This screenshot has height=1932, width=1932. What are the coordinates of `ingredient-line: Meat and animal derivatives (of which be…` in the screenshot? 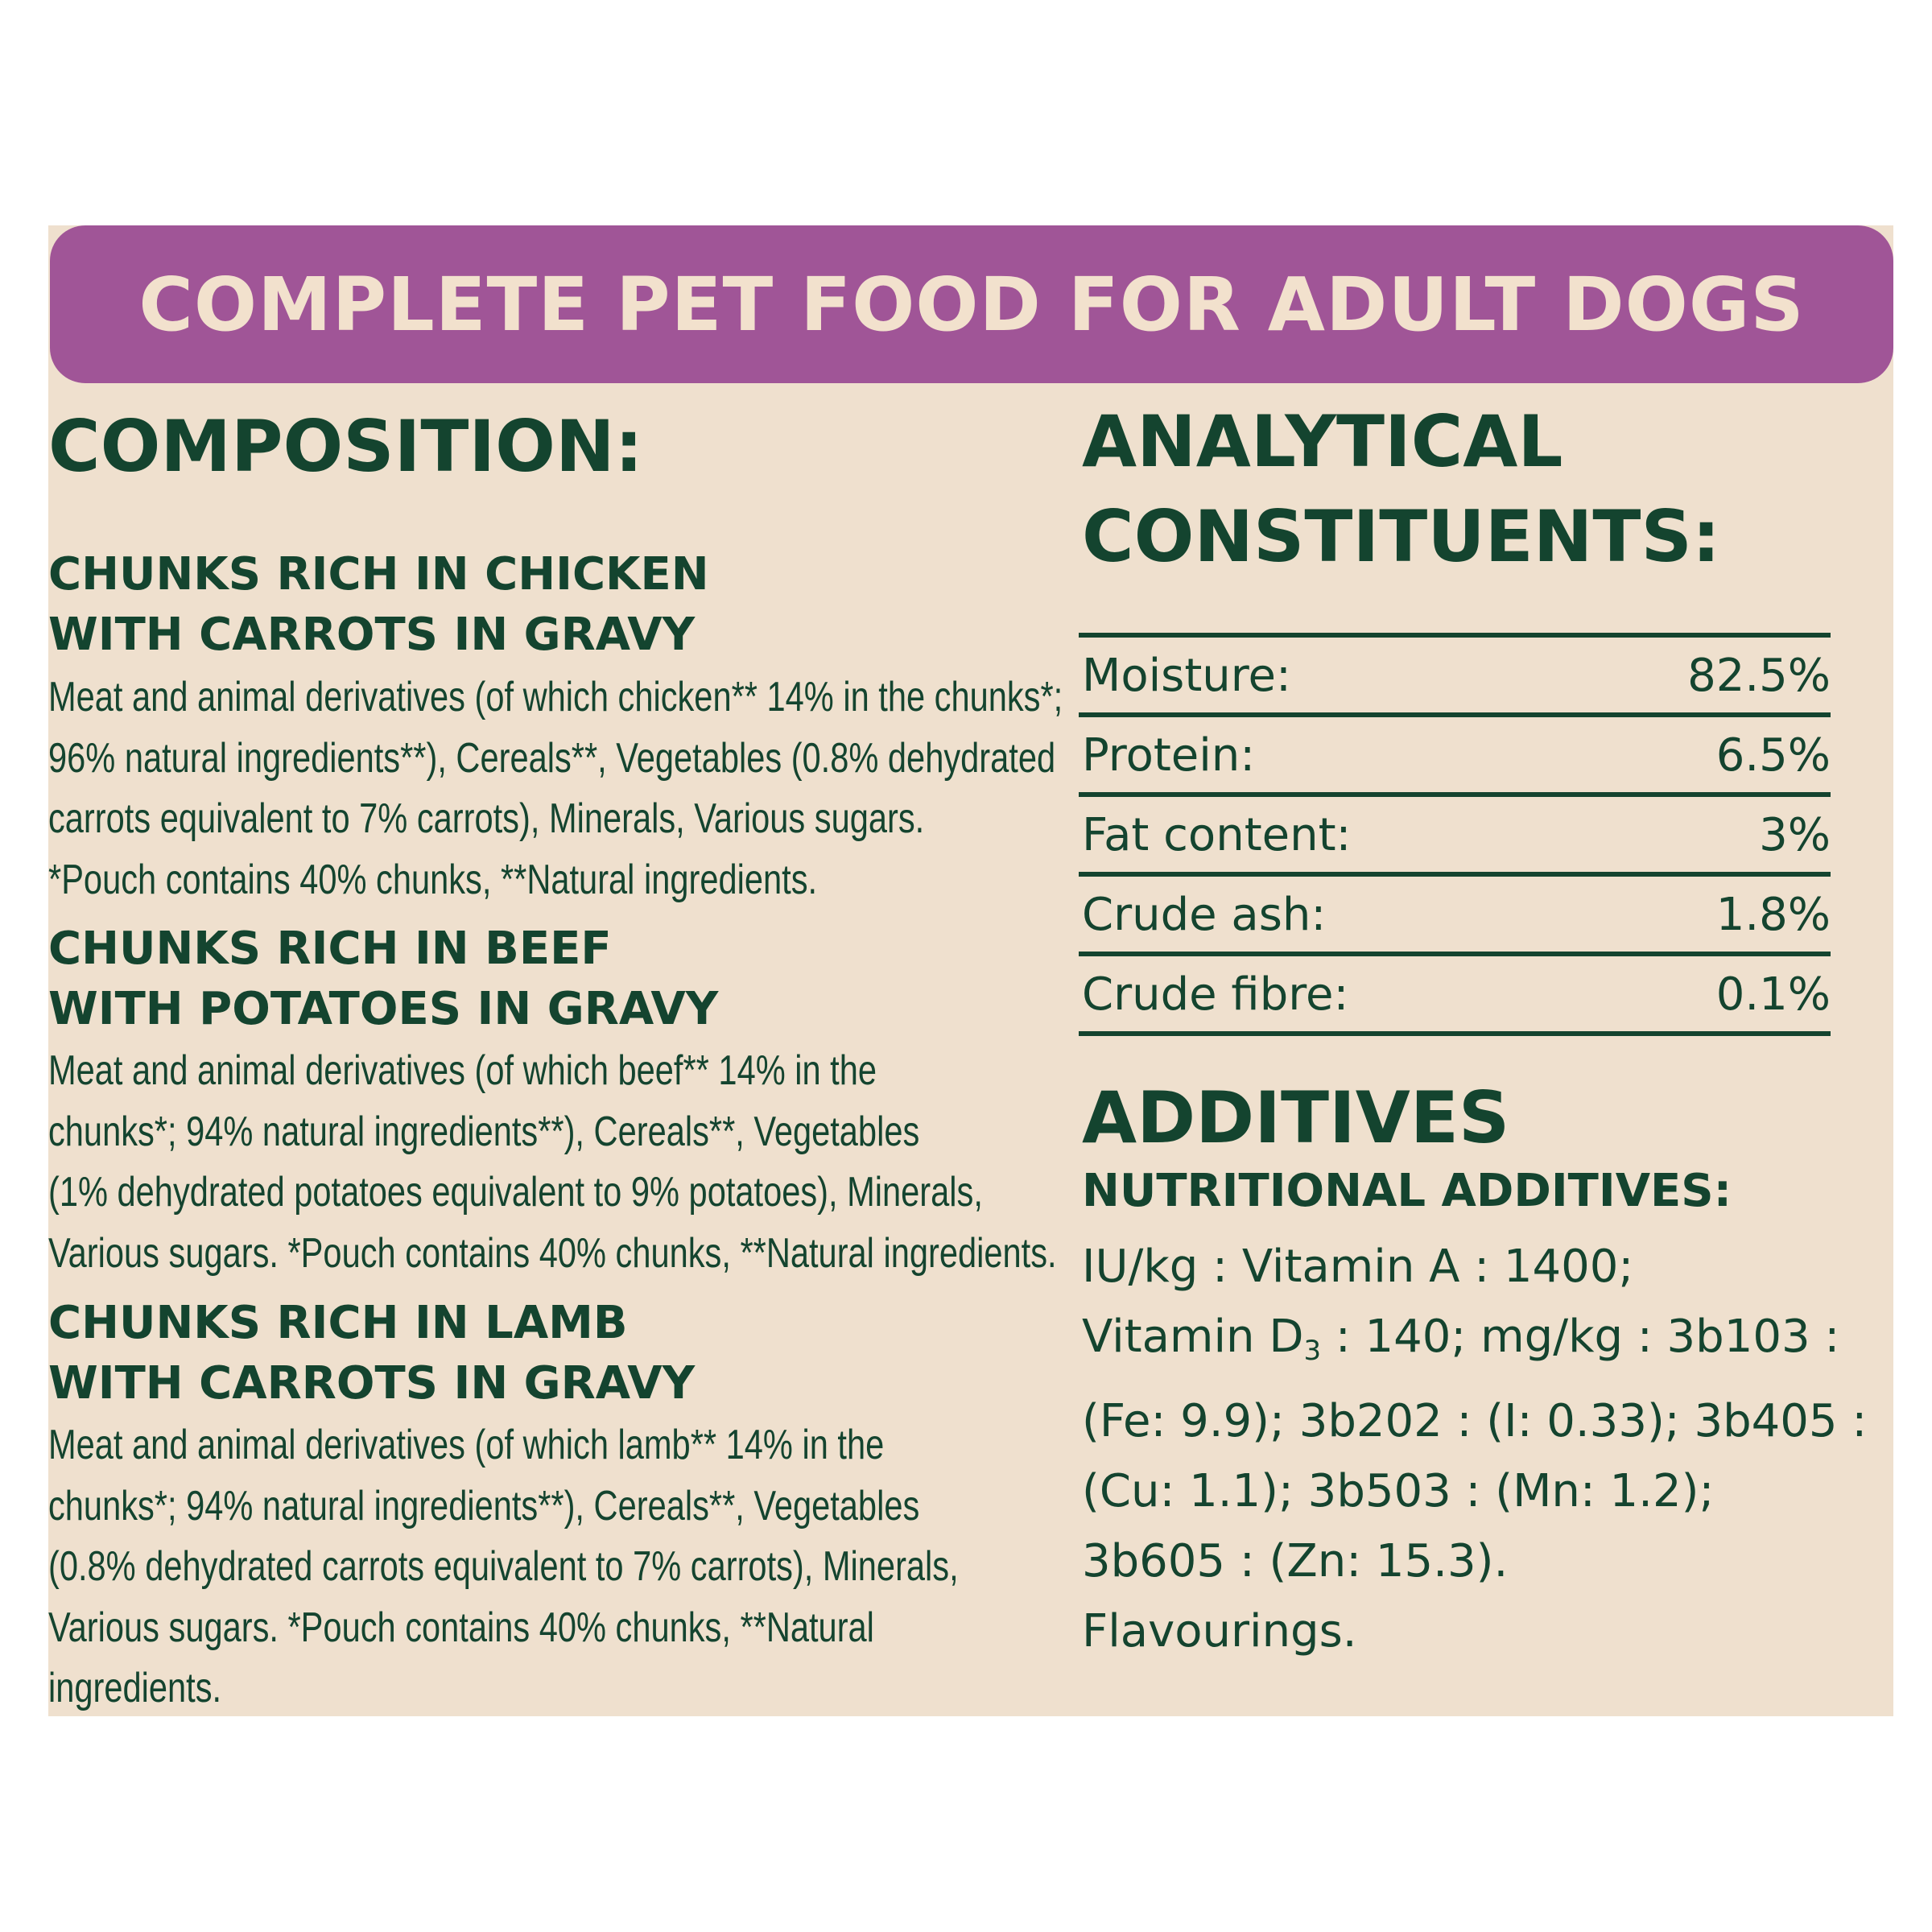 It's located at (463, 1070).